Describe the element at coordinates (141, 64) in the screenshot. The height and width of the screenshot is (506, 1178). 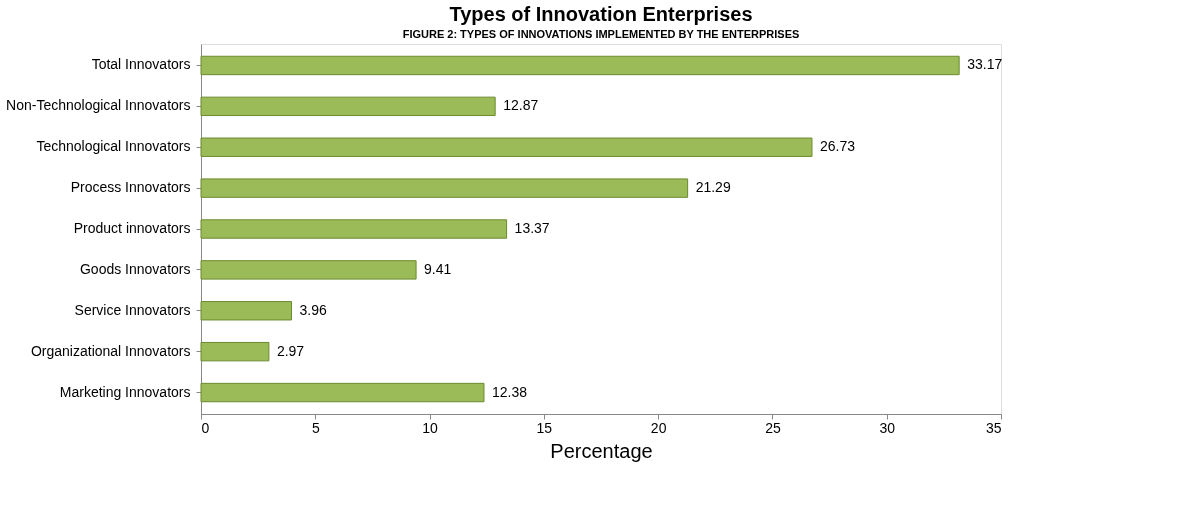
I see `y-tick-label: Total Innovators` at that location.